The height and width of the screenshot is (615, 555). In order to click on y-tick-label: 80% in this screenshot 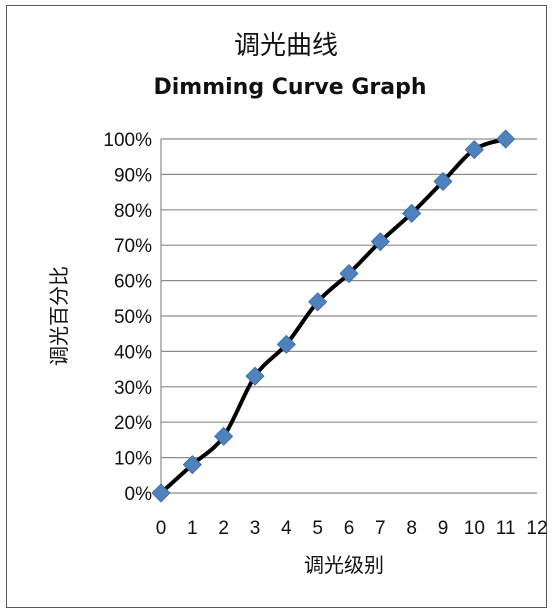, I will do `click(133, 211)`.